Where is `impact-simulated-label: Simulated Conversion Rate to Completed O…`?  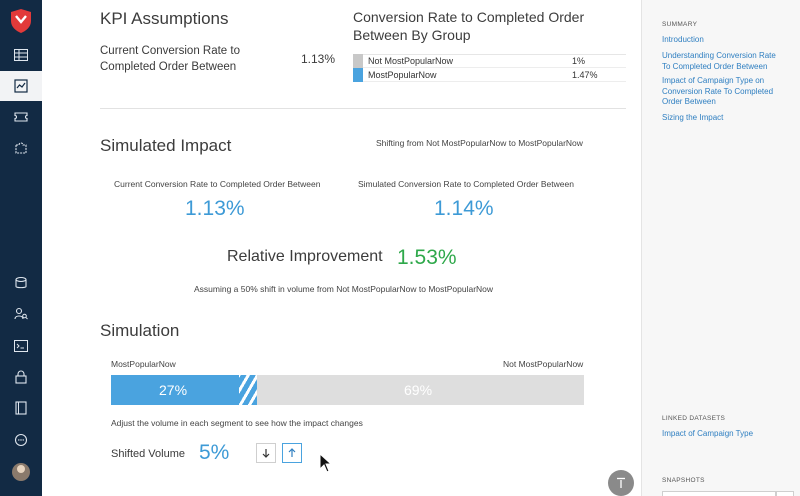 impact-simulated-label: Simulated Conversion Rate to Completed O… is located at coordinates (466, 184).